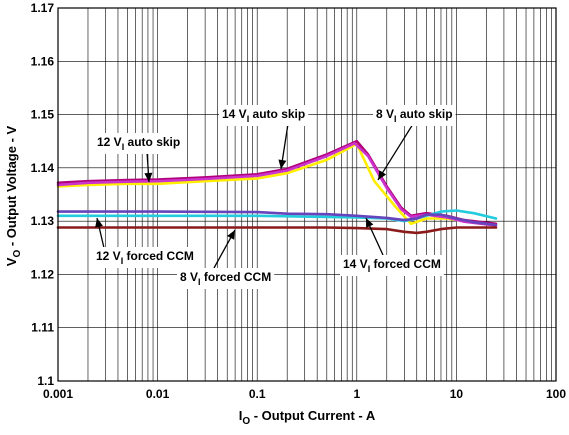  I want to click on x-tick-label: 100, so click(556, 394).